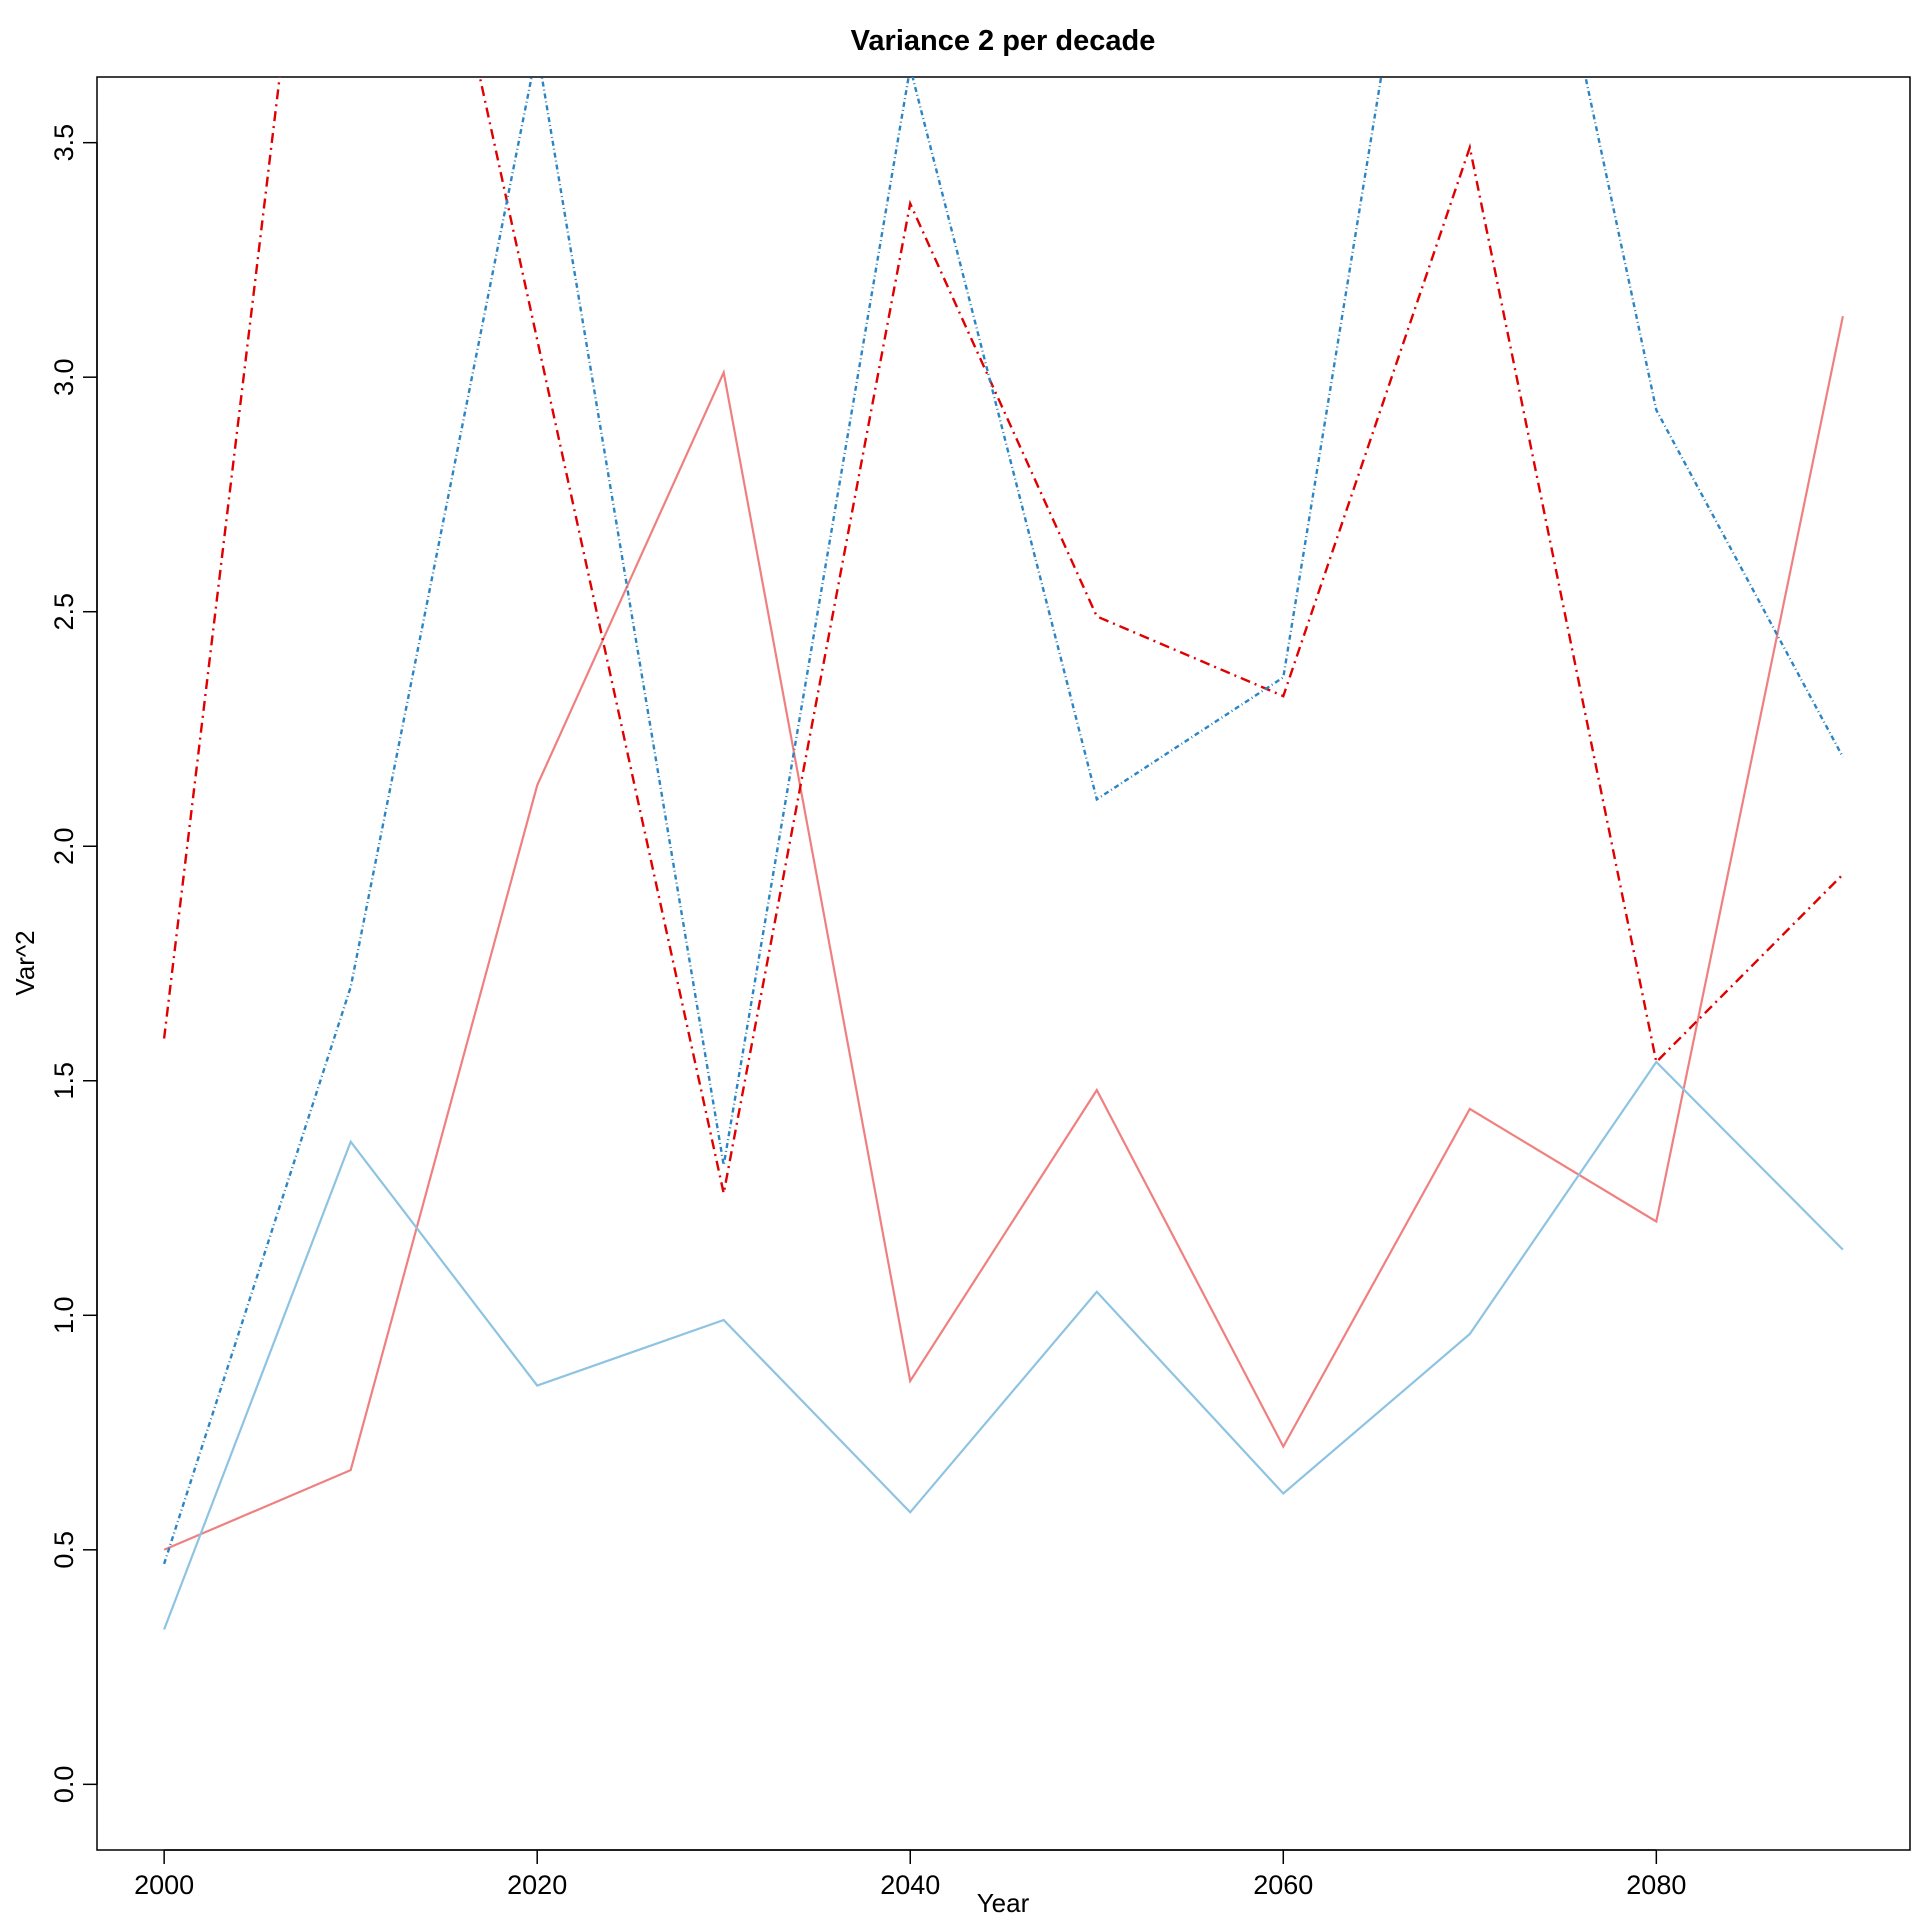  I want to click on y-tick-label: 2.0, so click(64, 846).